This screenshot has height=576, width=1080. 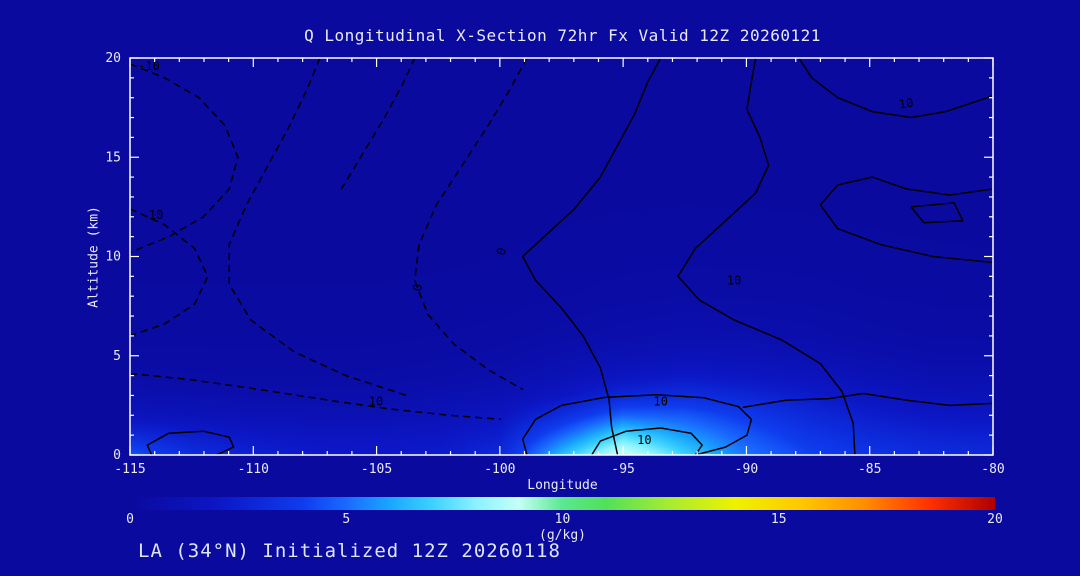 I want to click on colorbar-tick-label: 10, so click(x=562, y=519).